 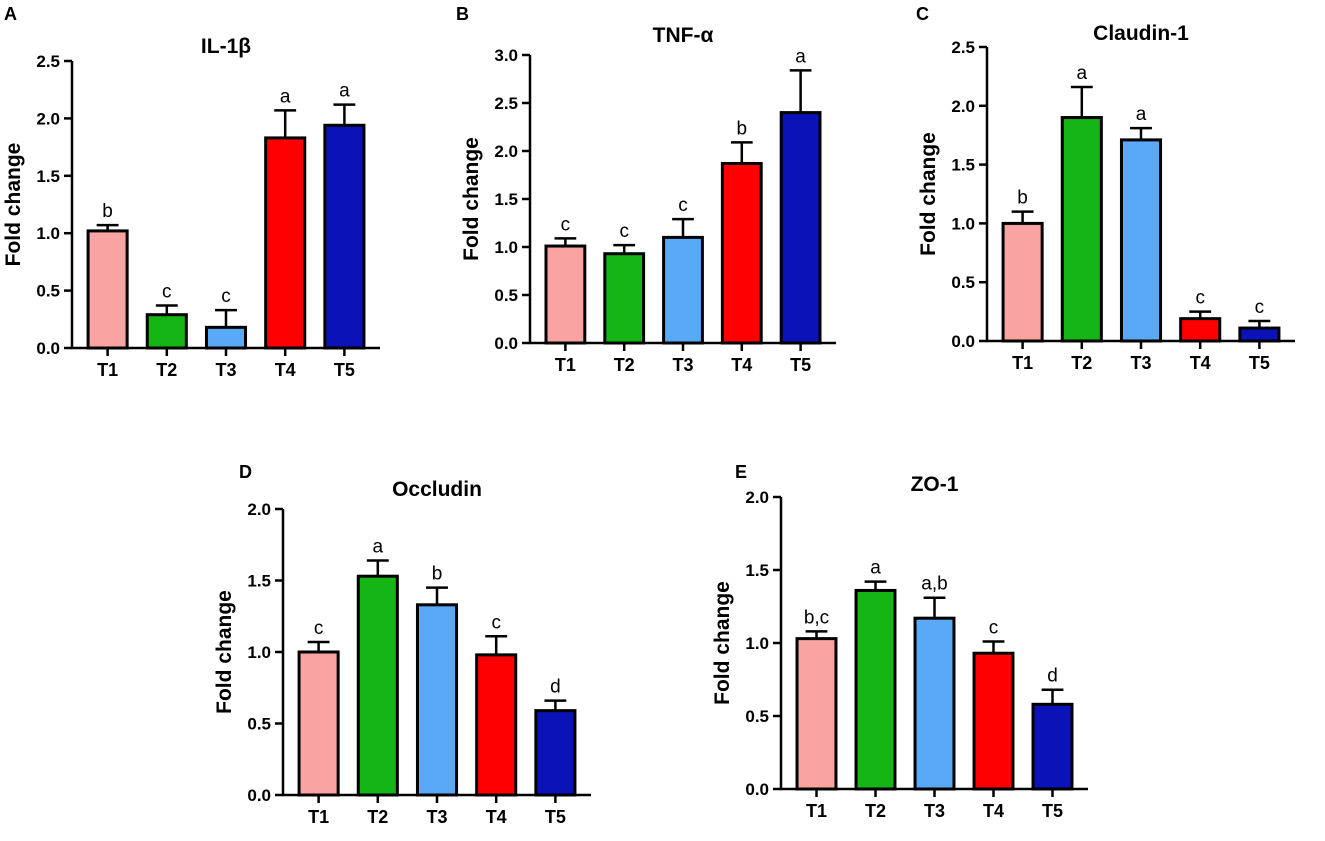 What do you see at coordinates (462, 14) in the screenshot?
I see `panel-letter: B` at bounding box center [462, 14].